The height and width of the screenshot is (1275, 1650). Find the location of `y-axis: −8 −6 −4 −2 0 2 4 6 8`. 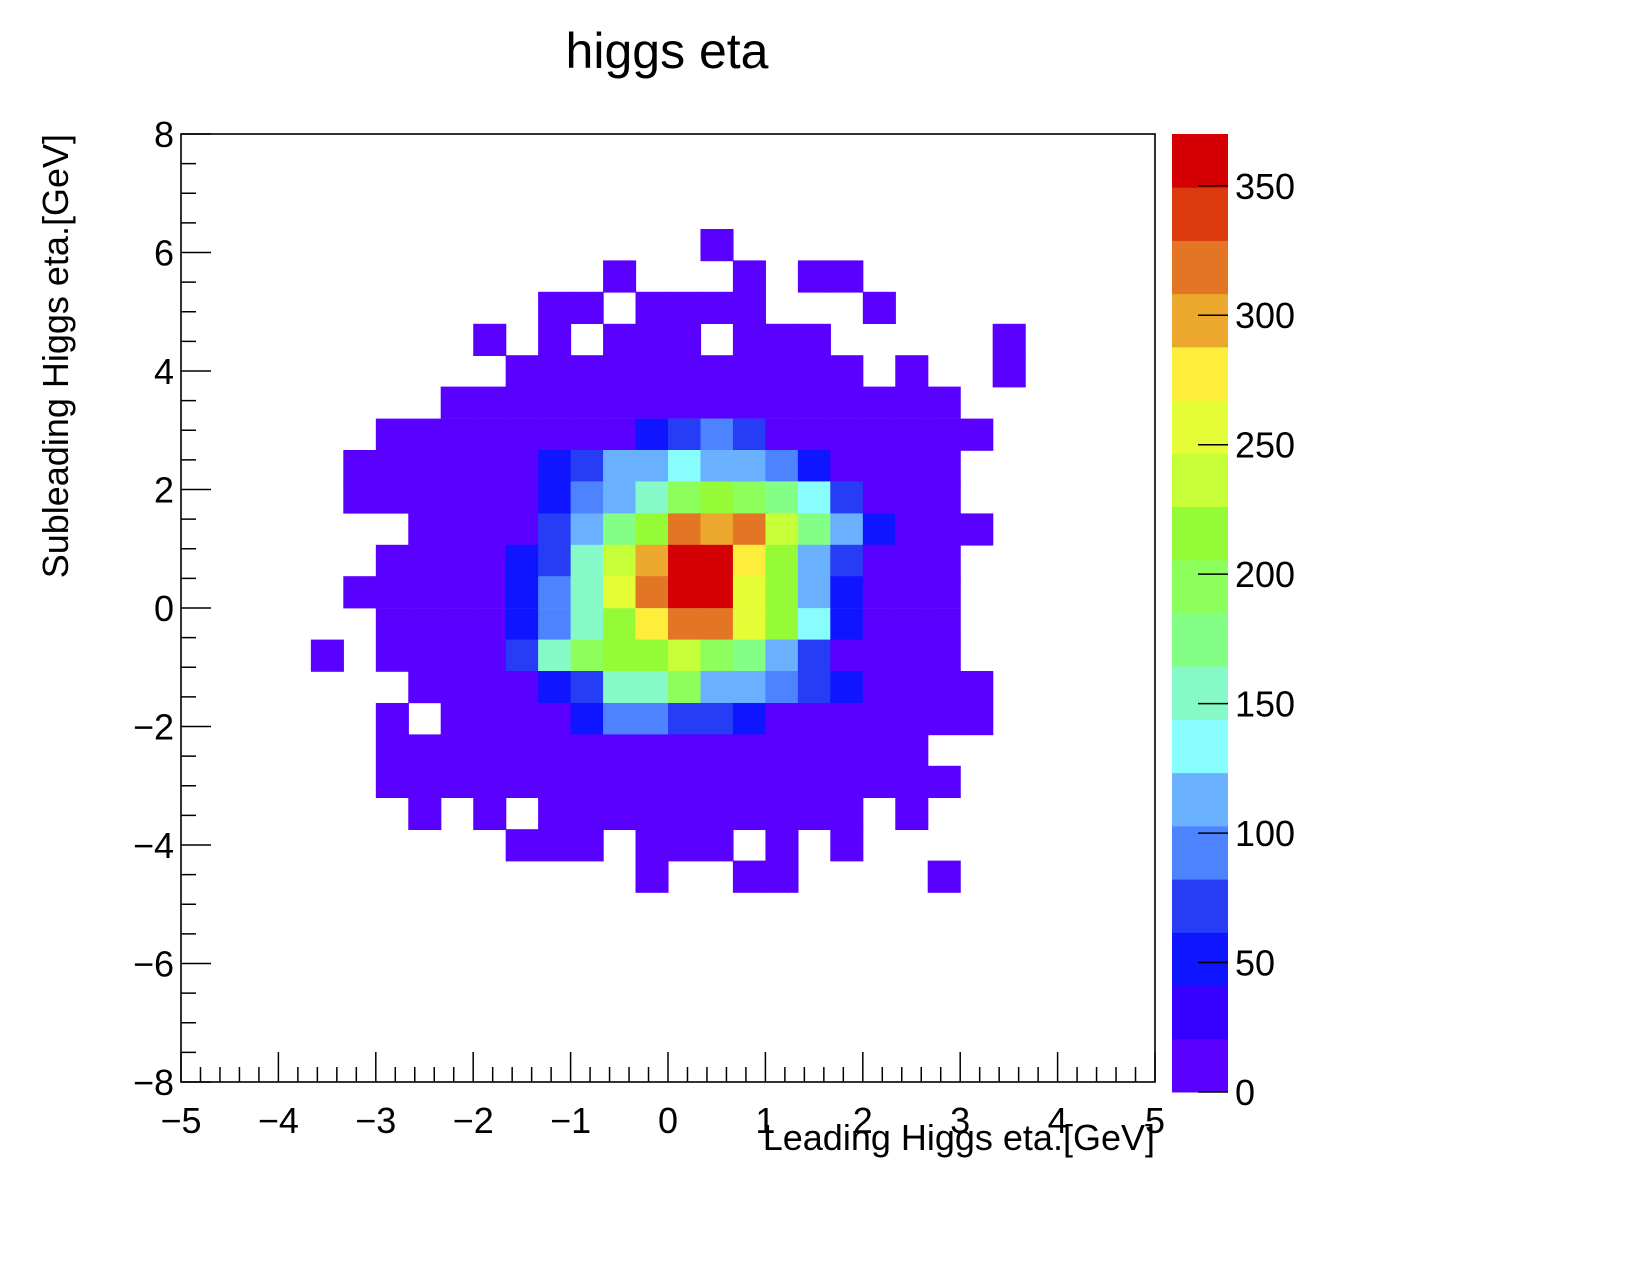

y-axis: −8 −6 −4 −2 0 2 4 6 8 is located at coordinates (172, 608).